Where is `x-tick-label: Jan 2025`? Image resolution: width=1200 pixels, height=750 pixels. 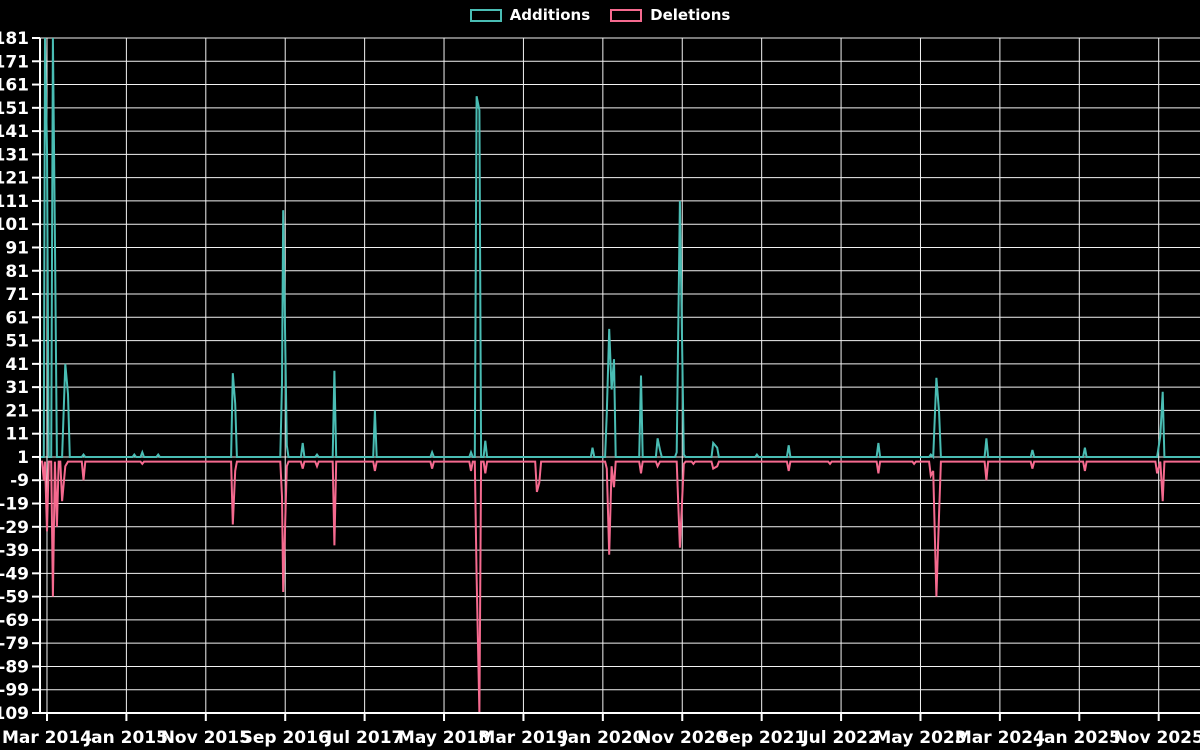
x-tick-label: Jan 2025 is located at coordinates (1079, 738).